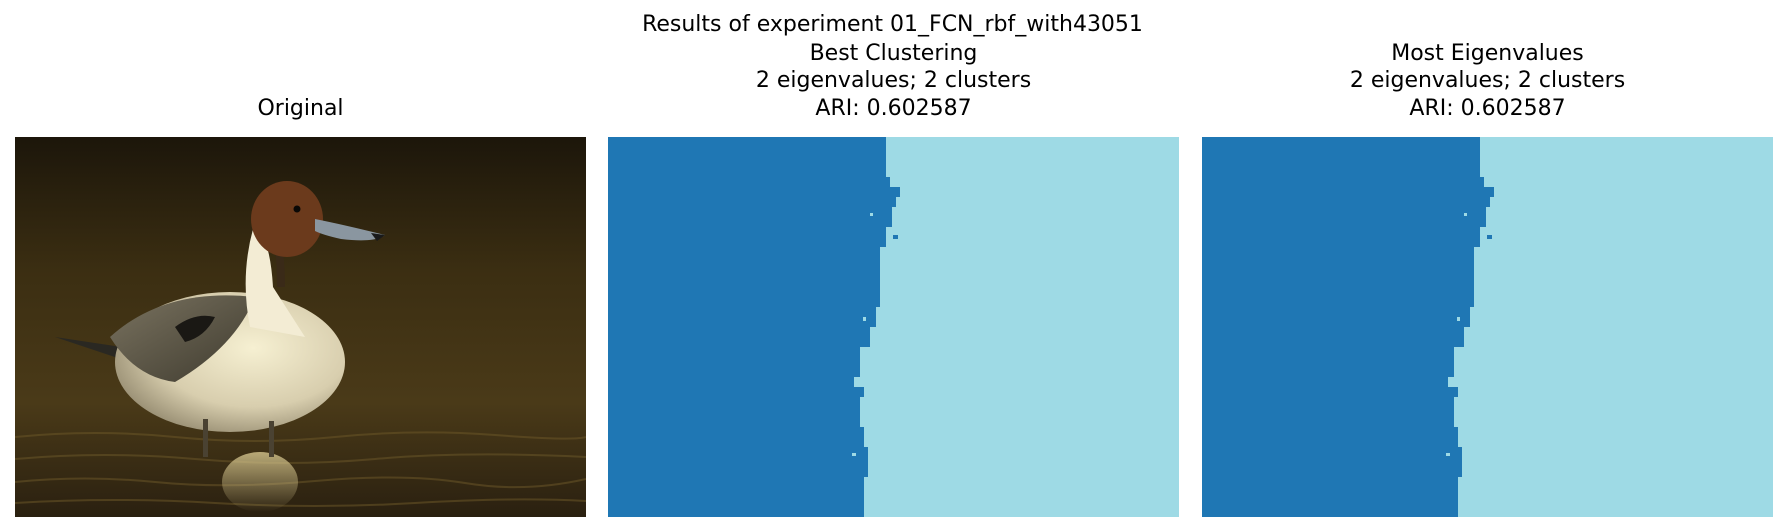 This screenshot has height=532, width=1785. I want to click on panel-title-line: Most Eigenvalues, so click(1487, 53).